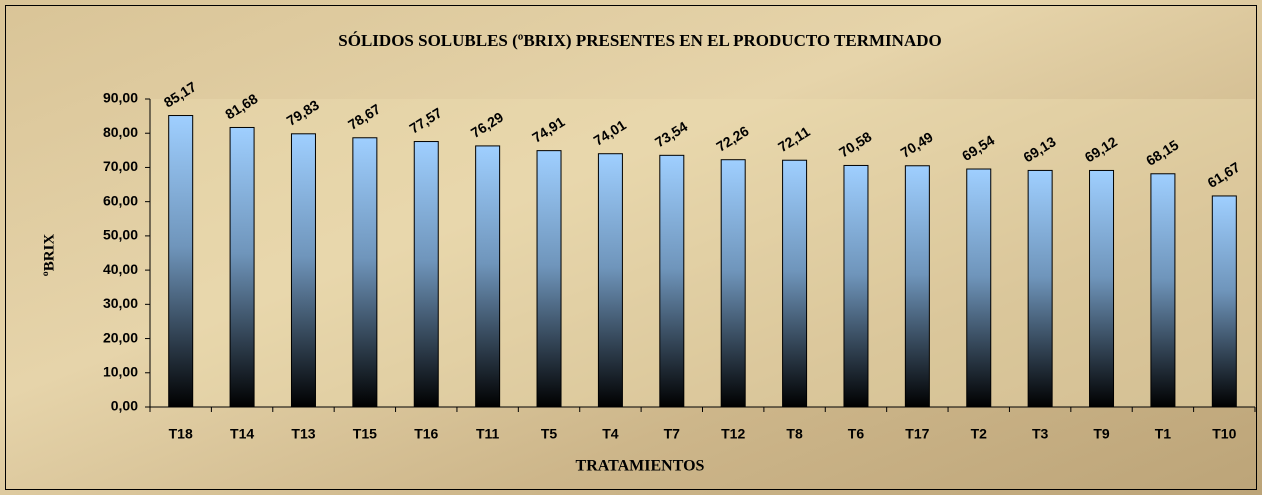 Image resolution: width=1262 pixels, height=500 pixels. Describe the element at coordinates (856, 434) in the screenshot. I see `x-tick-label: T6` at that location.